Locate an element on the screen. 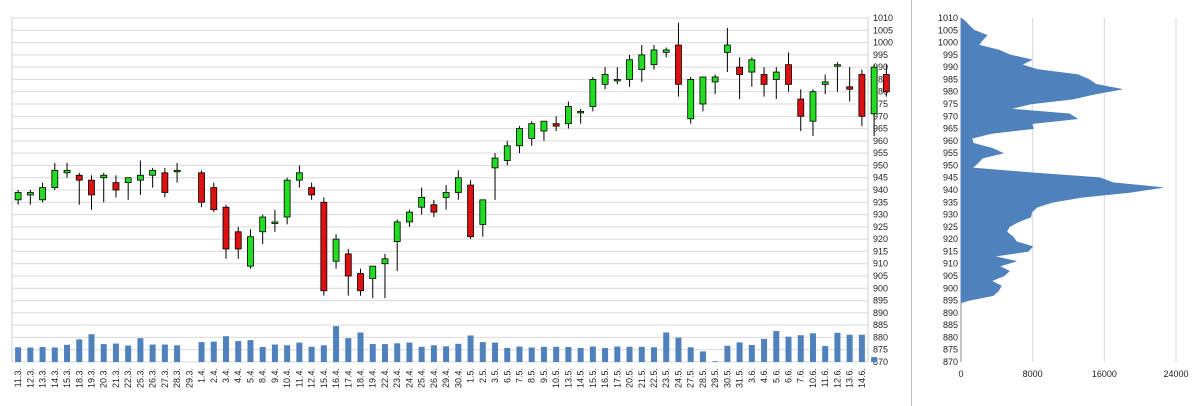 The image size is (1199, 406). x-tick-label: 24.4. is located at coordinates (409, 378).